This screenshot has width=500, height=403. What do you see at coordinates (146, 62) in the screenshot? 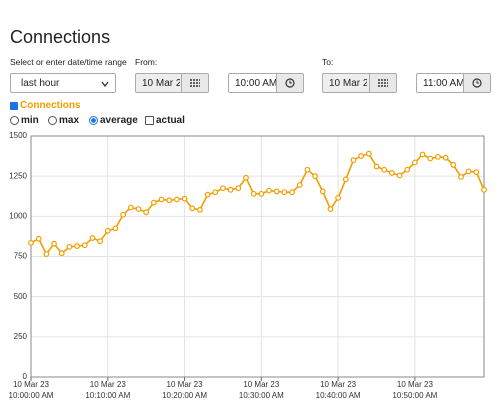
I see `from-label: From:` at bounding box center [146, 62].